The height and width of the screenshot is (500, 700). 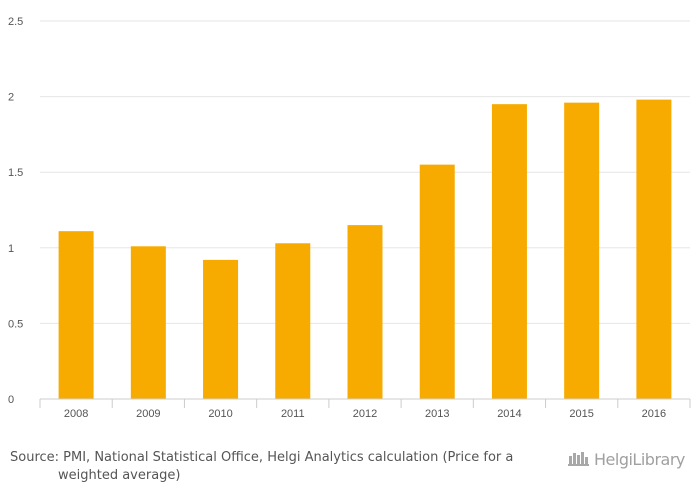 I want to click on brand-logo: HelgiLibrary, so click(x=630, y=459).